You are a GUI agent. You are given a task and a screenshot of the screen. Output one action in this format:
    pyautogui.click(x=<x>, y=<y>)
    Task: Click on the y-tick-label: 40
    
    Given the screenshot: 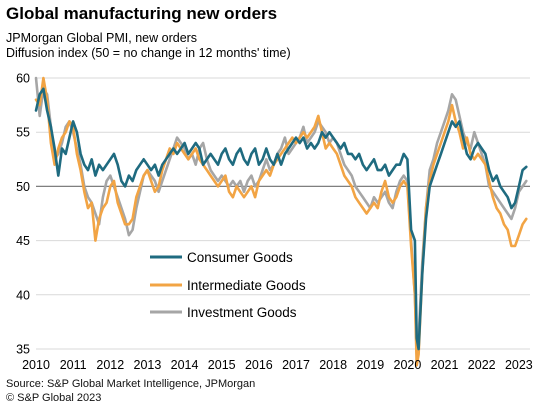 What is the action you would take?
    pyautogui.click(x=23, y=295)
    